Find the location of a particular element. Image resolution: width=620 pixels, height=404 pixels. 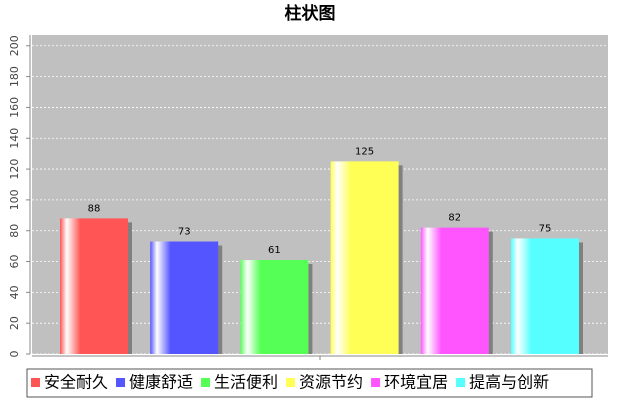

value-label: 73 is located at coordinates (184, 232).